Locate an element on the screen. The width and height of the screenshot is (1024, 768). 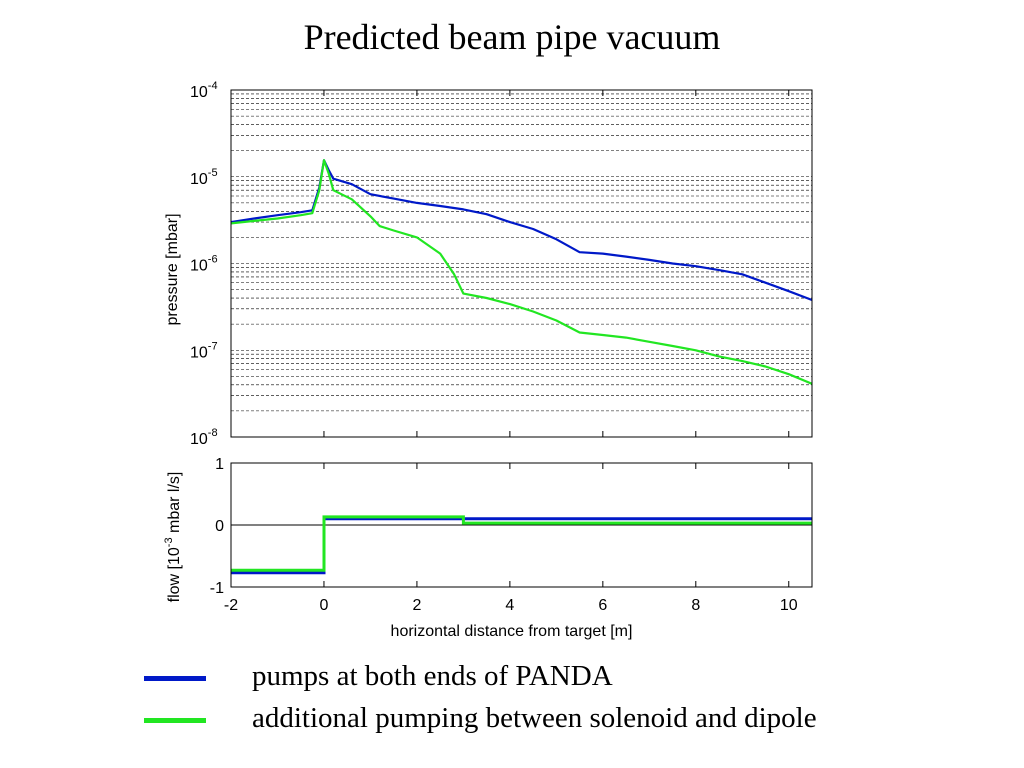
flow-x-tick-label: 4 is located at coordinates (509, 605).